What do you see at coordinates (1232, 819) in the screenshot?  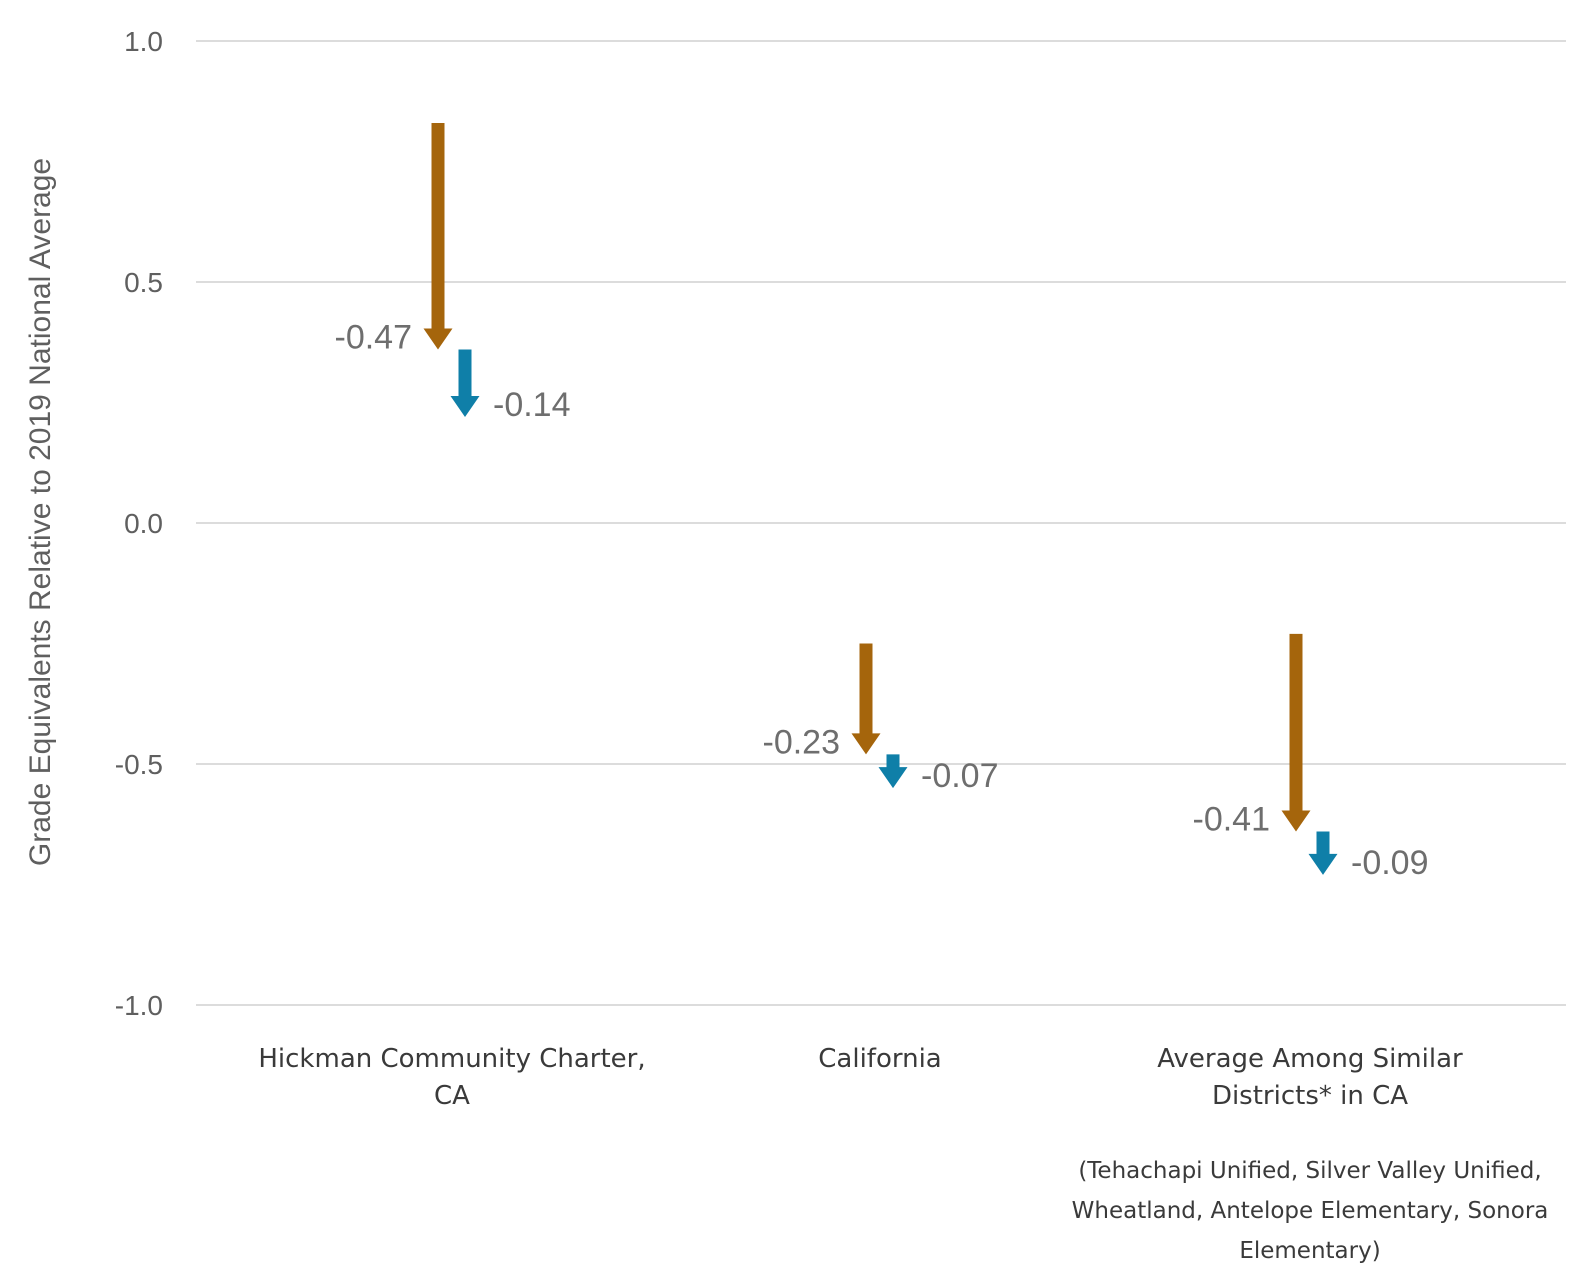 I see `data-label: -0.41` at bounding box center [1232, 819].